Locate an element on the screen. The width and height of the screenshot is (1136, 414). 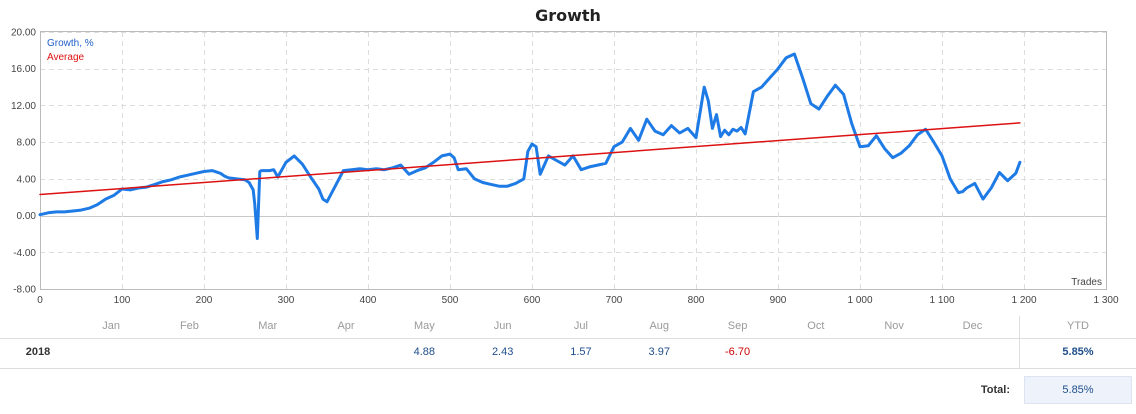
month-header-may: May is located at coordinates (424, 326).